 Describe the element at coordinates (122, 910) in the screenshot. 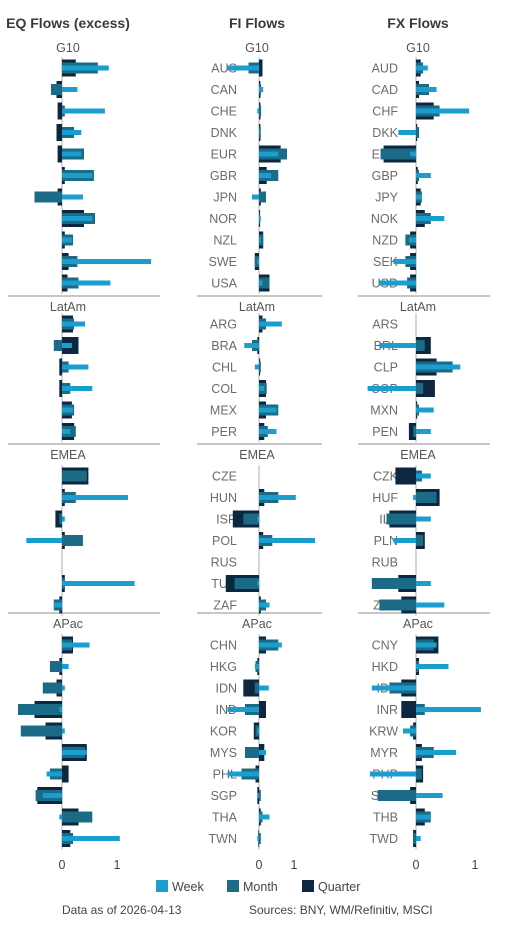

I see `as-of-date: Data as of 2026-04-13` at that location.